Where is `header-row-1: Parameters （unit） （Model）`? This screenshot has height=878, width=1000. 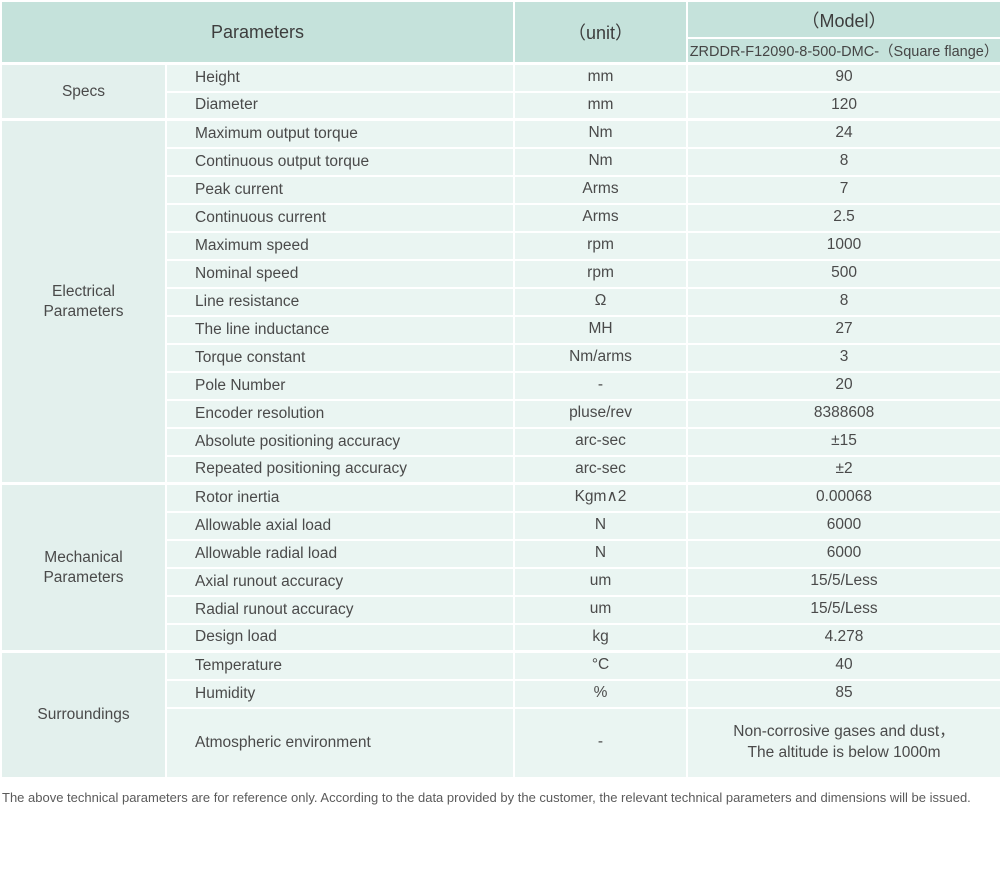
header-row-1: Parameters （unit） （Model） is located at coordinates (500, 32).